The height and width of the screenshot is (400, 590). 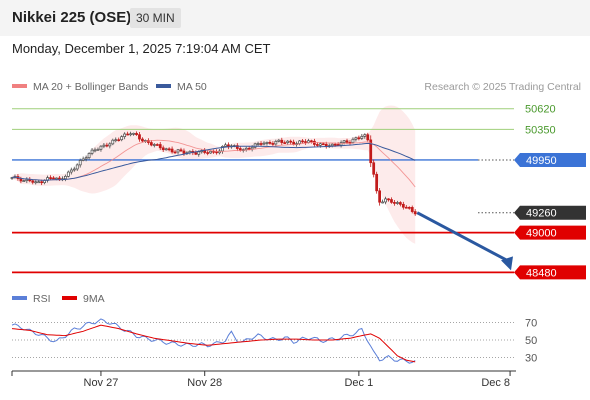 What do you see at coordinates (155, 18) in the screenshot?
I see `timeframe-badge: 30 MIN` at bounding box center [155, 18].